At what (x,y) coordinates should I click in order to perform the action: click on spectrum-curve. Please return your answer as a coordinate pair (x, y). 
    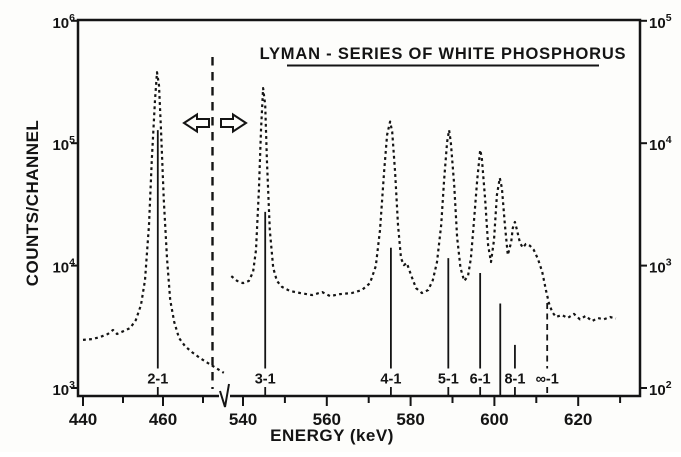
    Looking at the image, I should click on (153, 222).